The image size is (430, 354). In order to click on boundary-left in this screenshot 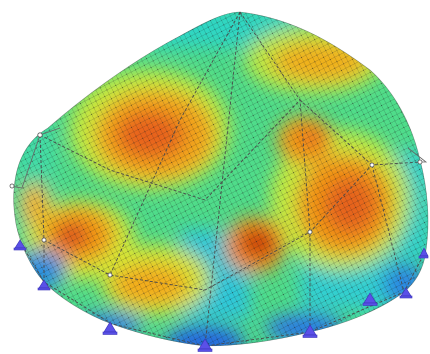, I will do `click(35, 158)`.